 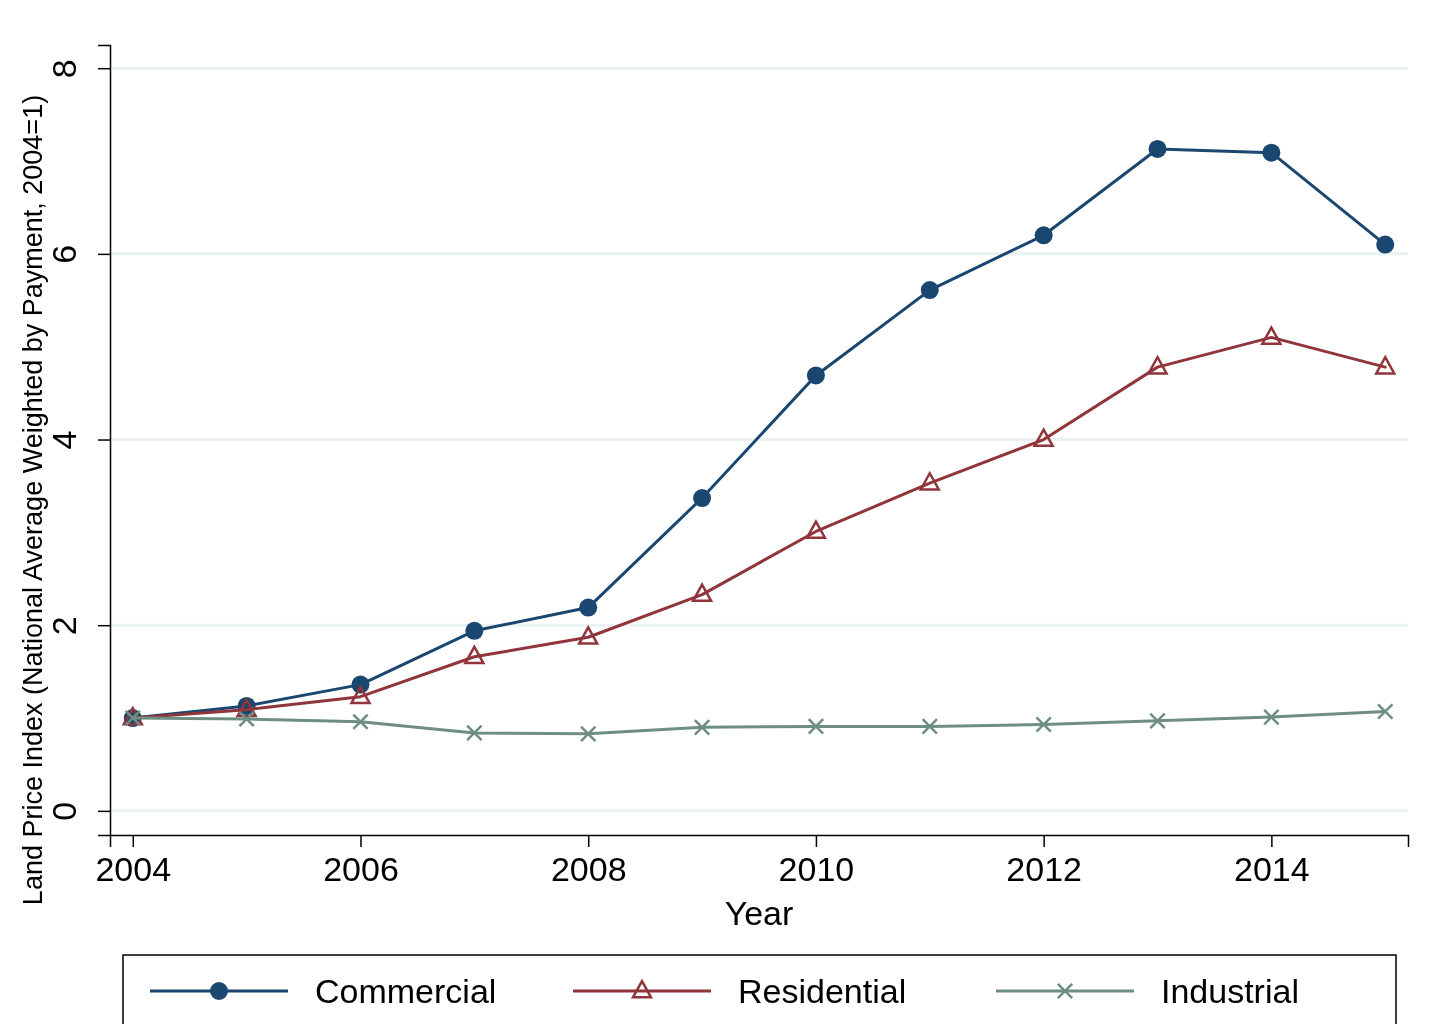 I want to click on y-tick-label: 4, so click(x=64, y=440).